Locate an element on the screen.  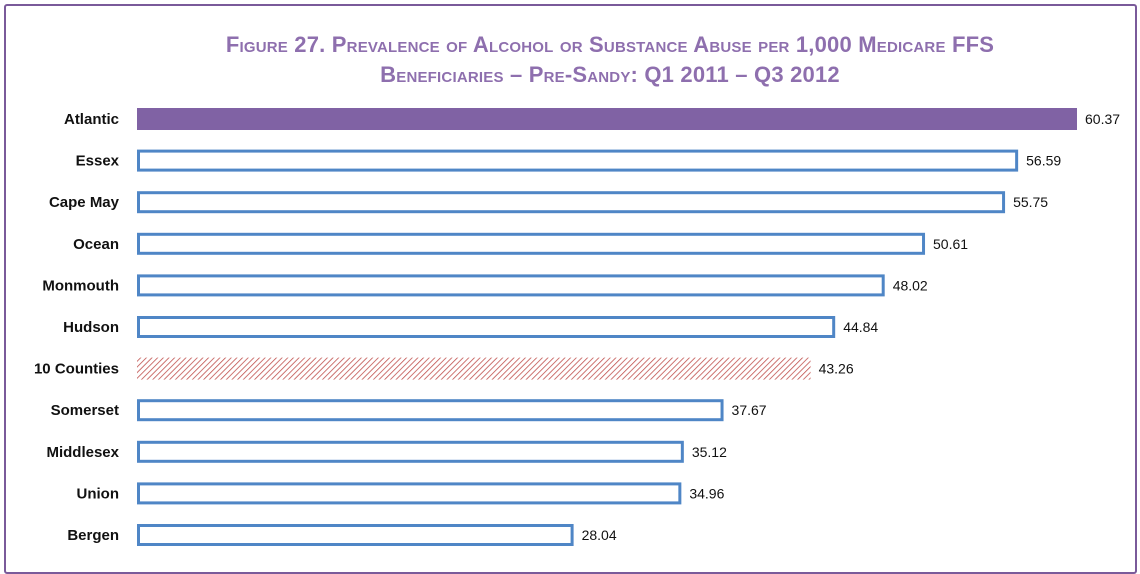
category-label-hudson: Hudson is located at coordinates (91, 327).